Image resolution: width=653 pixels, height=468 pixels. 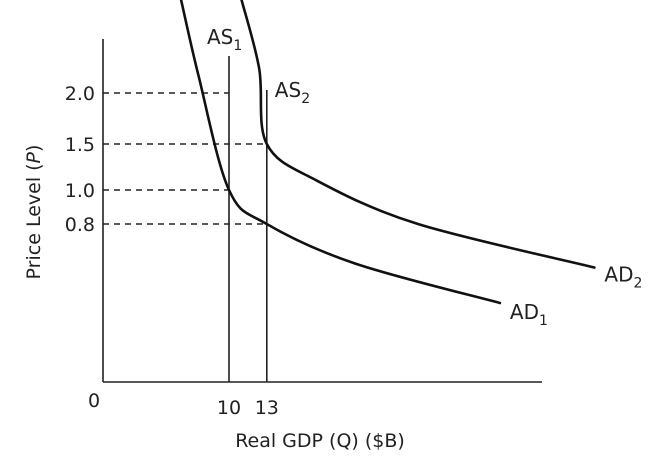 I want to click on y-tick-label-1-0: 1.0, so click(x=80, y=191).